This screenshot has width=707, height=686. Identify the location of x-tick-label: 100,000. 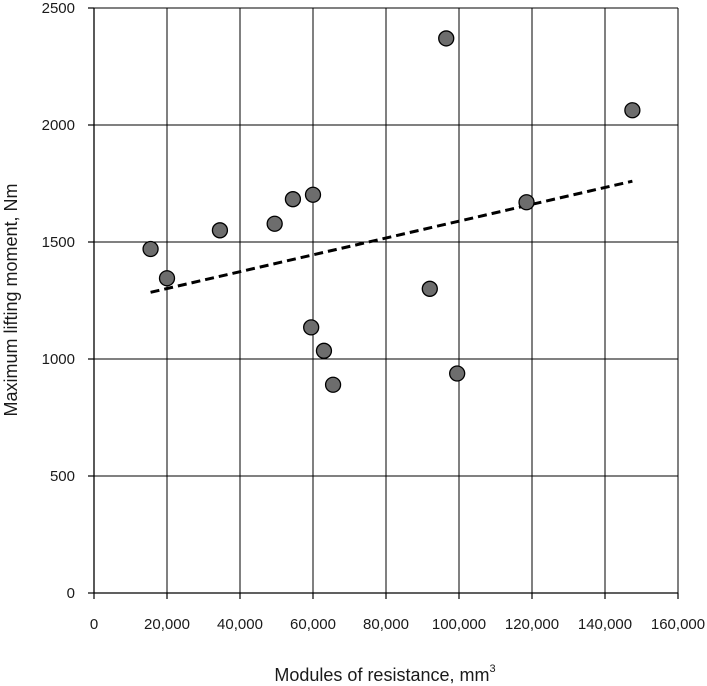
(459, 624).